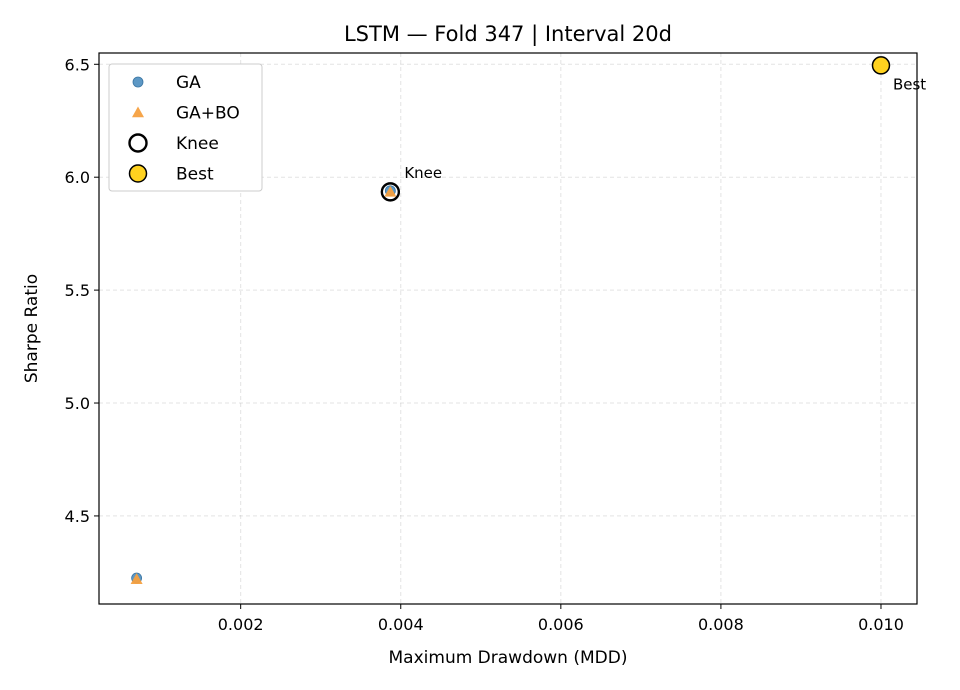 The height and width of the screenshot is (690, 960). I want to click on legend-marker-ga, so click(138, 82).